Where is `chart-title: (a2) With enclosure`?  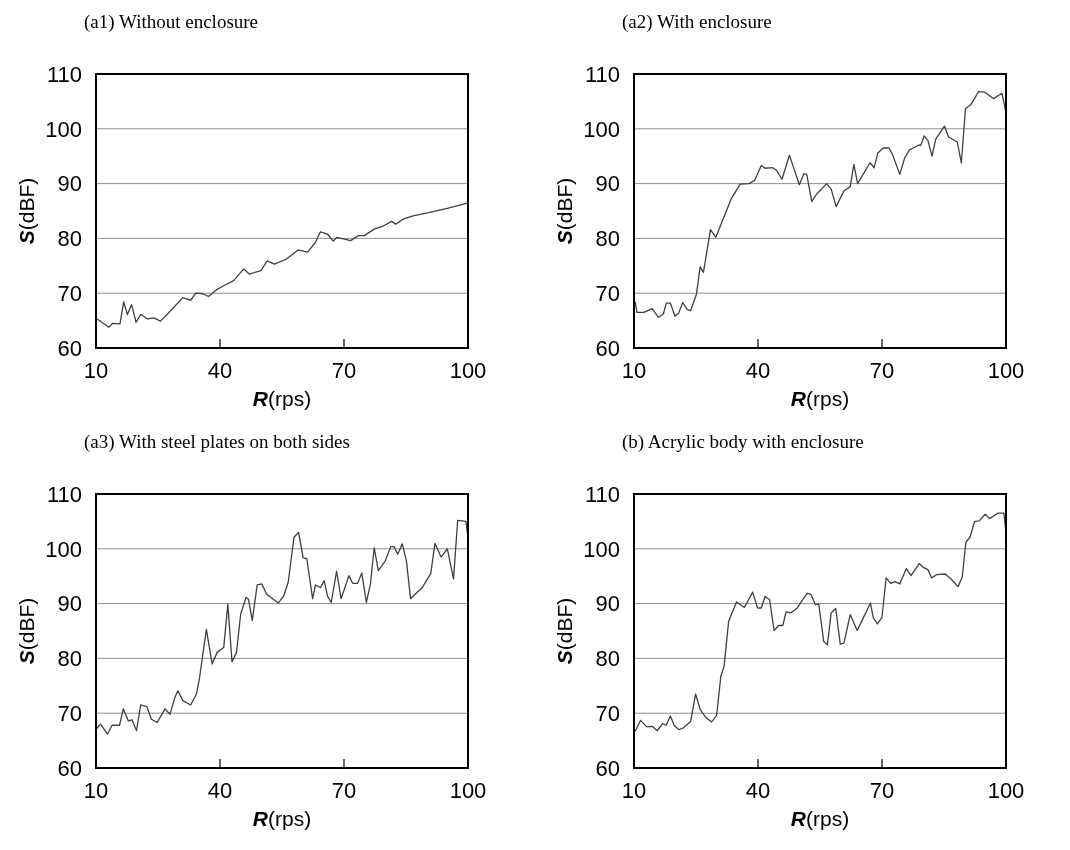 chart-title: (a2) With enclosure is located at coordinates (697, 22).